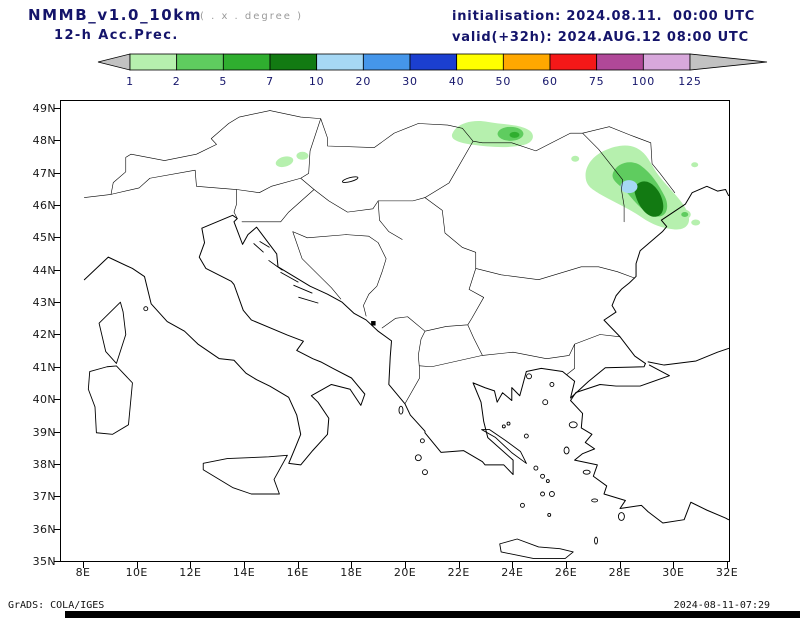  I want to click on island-lesbos, so click(573, 425).